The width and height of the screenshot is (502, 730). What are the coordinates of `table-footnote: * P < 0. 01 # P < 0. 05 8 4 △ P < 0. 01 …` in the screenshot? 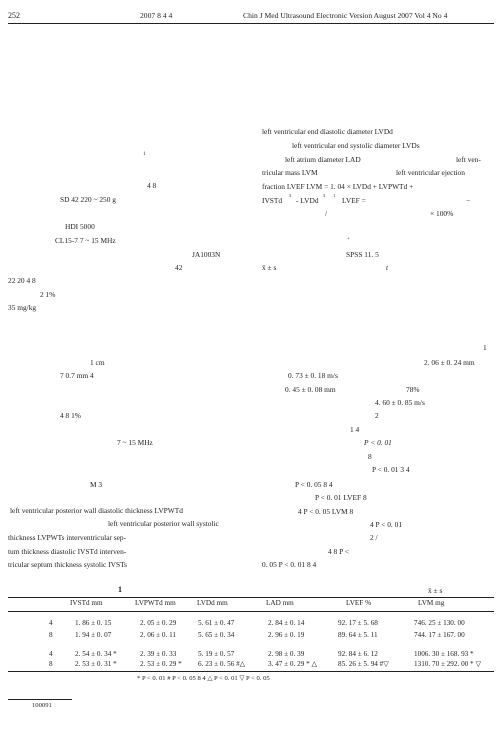 It's located at (203, 678).